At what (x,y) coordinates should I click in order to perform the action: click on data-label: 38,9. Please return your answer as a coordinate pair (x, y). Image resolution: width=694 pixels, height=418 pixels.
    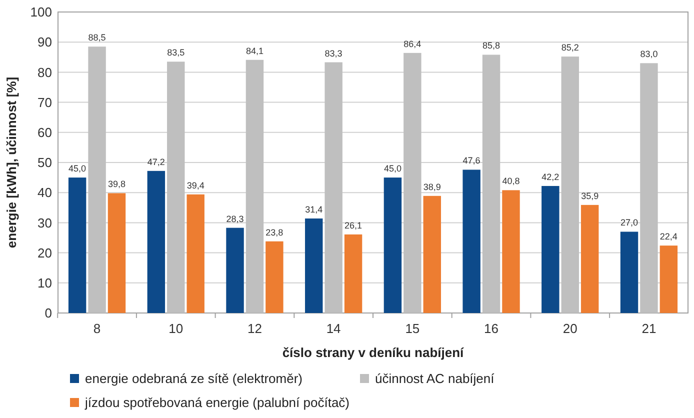
    Looking at the image, I should click on (432, 187).